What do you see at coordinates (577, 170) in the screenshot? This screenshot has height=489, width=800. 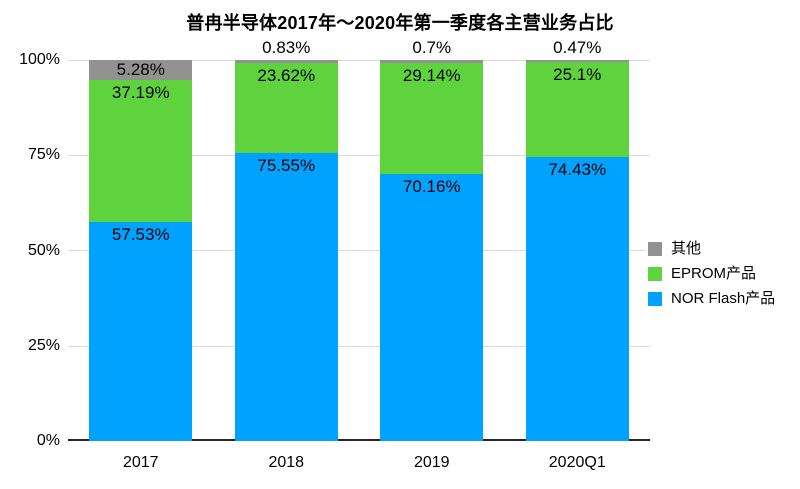 I see `value-label-nor-flash-2020Q1: 74.43%` at bounding box center [577, 170].